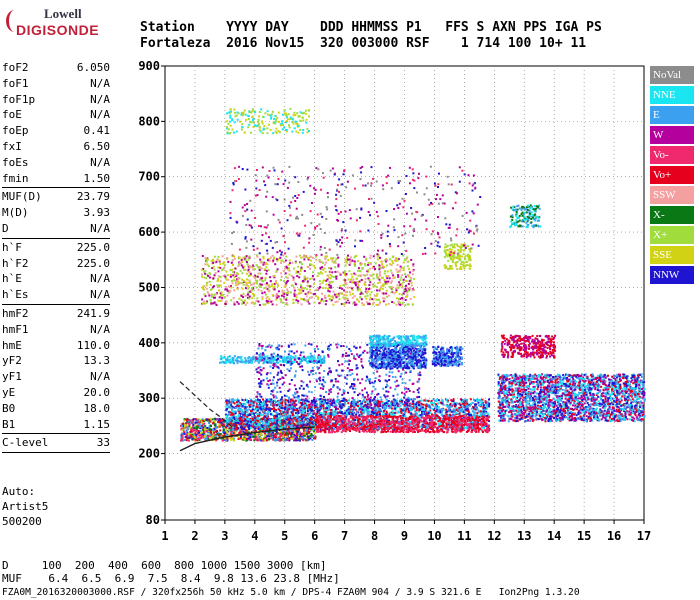  Describe the element at coordinates (25, 506) in the screenshot. I see `autoscale-info: Auto: Artist5 500200` at that location.